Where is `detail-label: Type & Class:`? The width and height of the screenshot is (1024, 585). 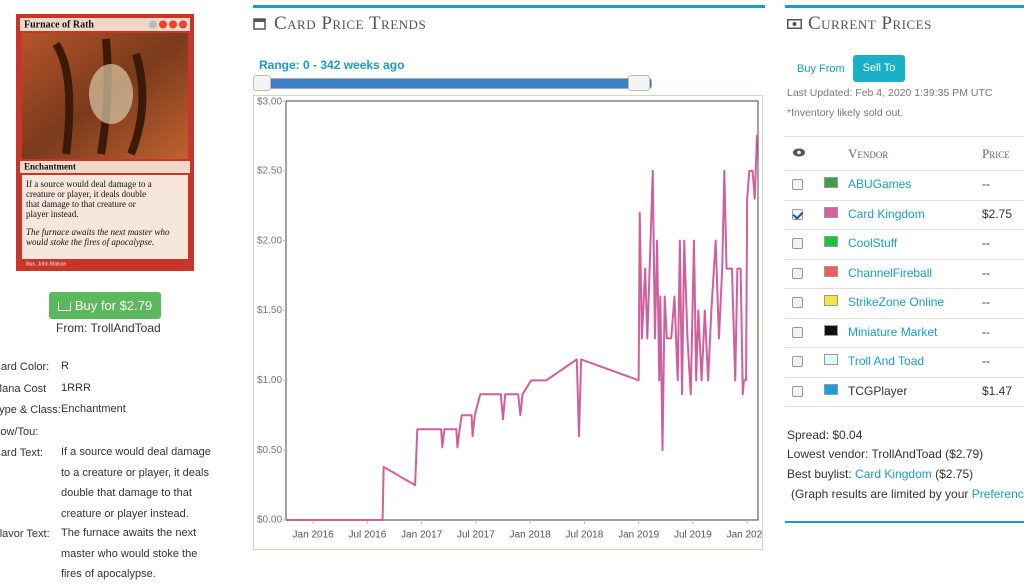
detail-label: Type & Class: is located at coordinates (30, 410).